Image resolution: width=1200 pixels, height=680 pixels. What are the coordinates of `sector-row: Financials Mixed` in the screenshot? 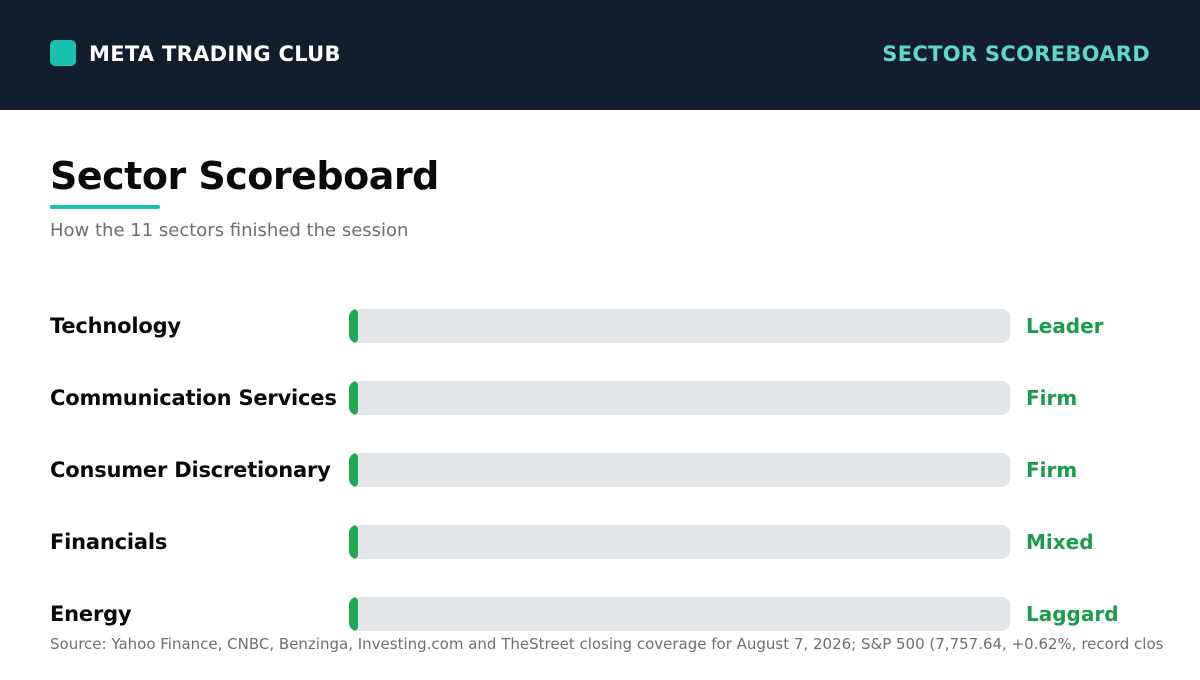 It's located at (600, 542).